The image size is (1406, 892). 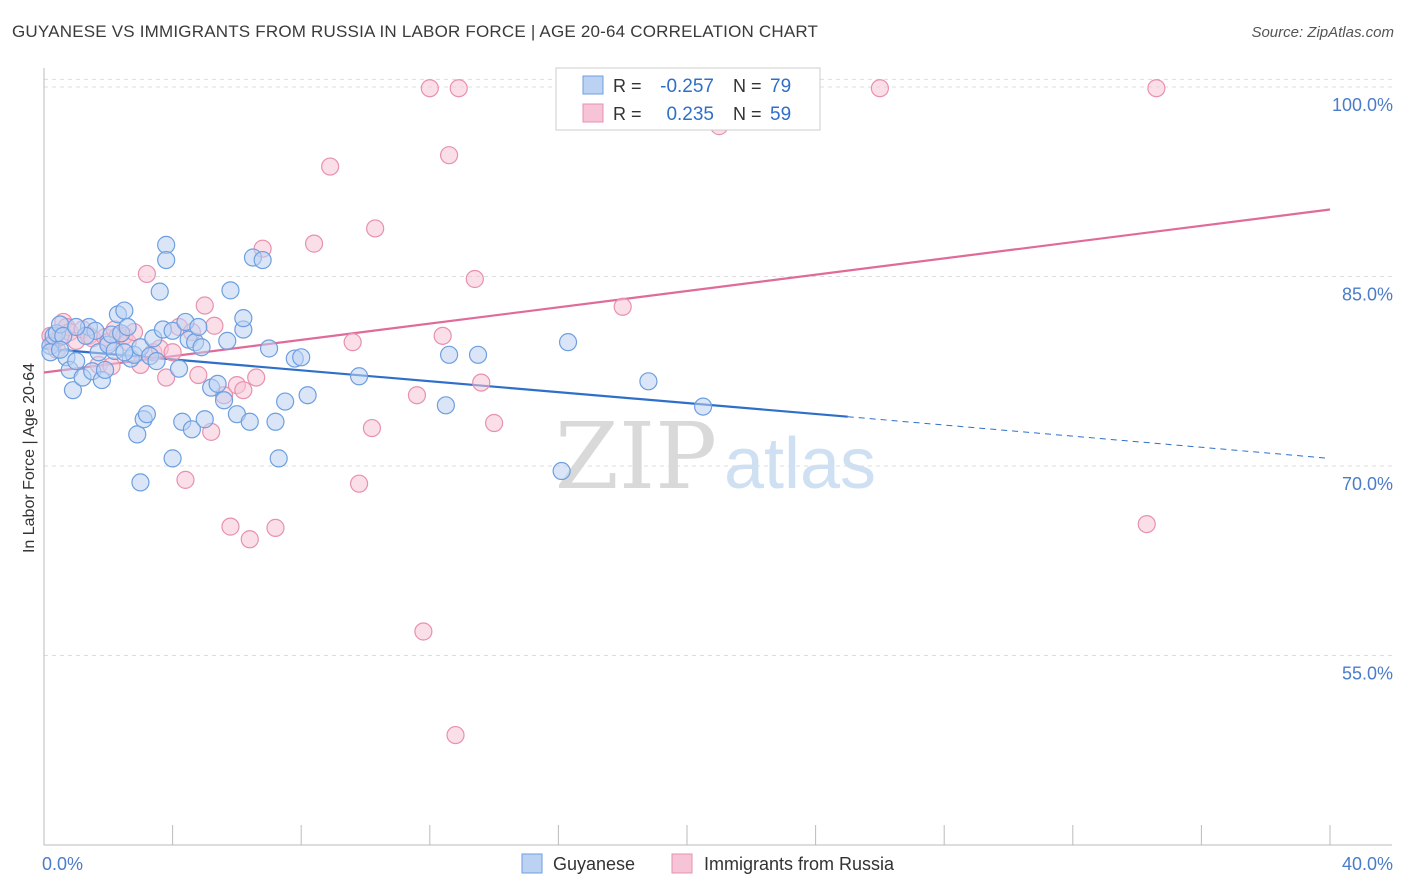 I want to click on legend-n-value-2: 59, so click(x=780, y=114).